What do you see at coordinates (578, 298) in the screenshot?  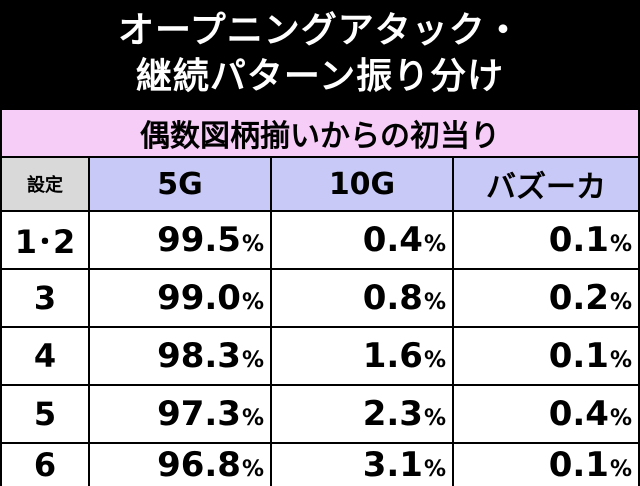 I see `value-number: 0.2` at bounding box center [578, 298].